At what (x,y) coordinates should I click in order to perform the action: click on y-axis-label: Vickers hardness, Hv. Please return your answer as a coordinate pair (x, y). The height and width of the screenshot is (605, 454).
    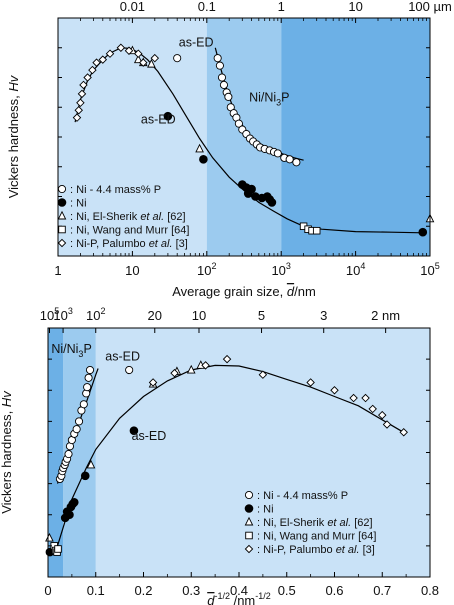
    Looking at the image, I should click on (13, 136).